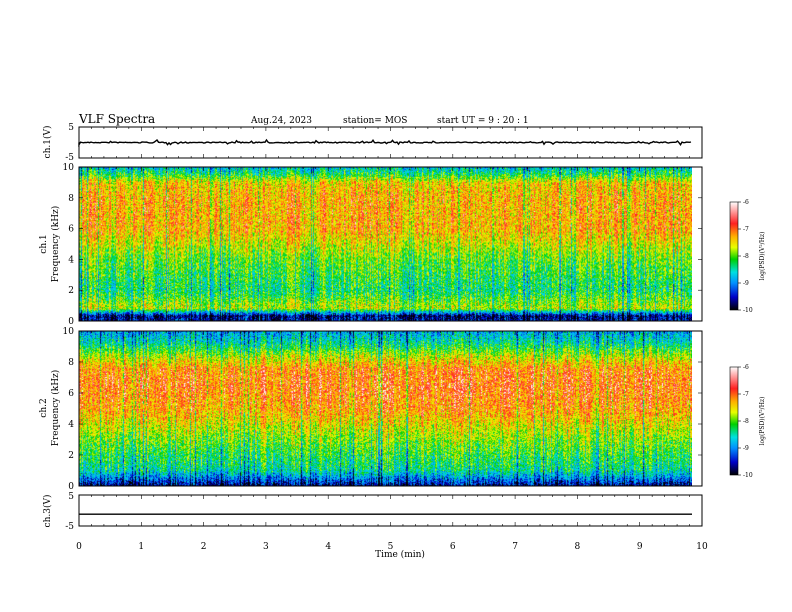 This screenshot has height=612, width=792. I want to click on ch3-waveform-panel: 5 -5 ch.3(V), so click(372, 512).